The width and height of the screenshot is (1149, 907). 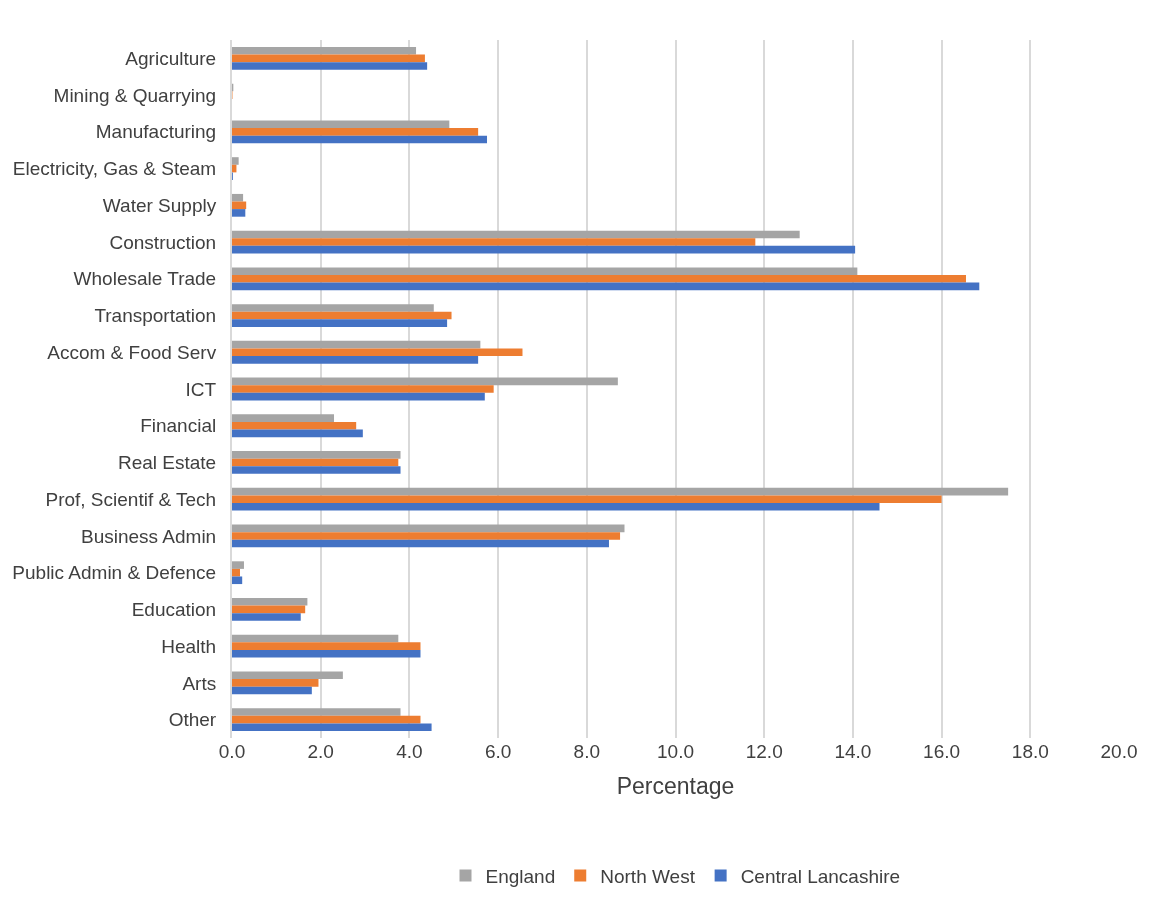 What do you see at coordinates (163, 242) in the screenshot?
I see `y-tick-label: Construction` at bounding box center [163, 242].